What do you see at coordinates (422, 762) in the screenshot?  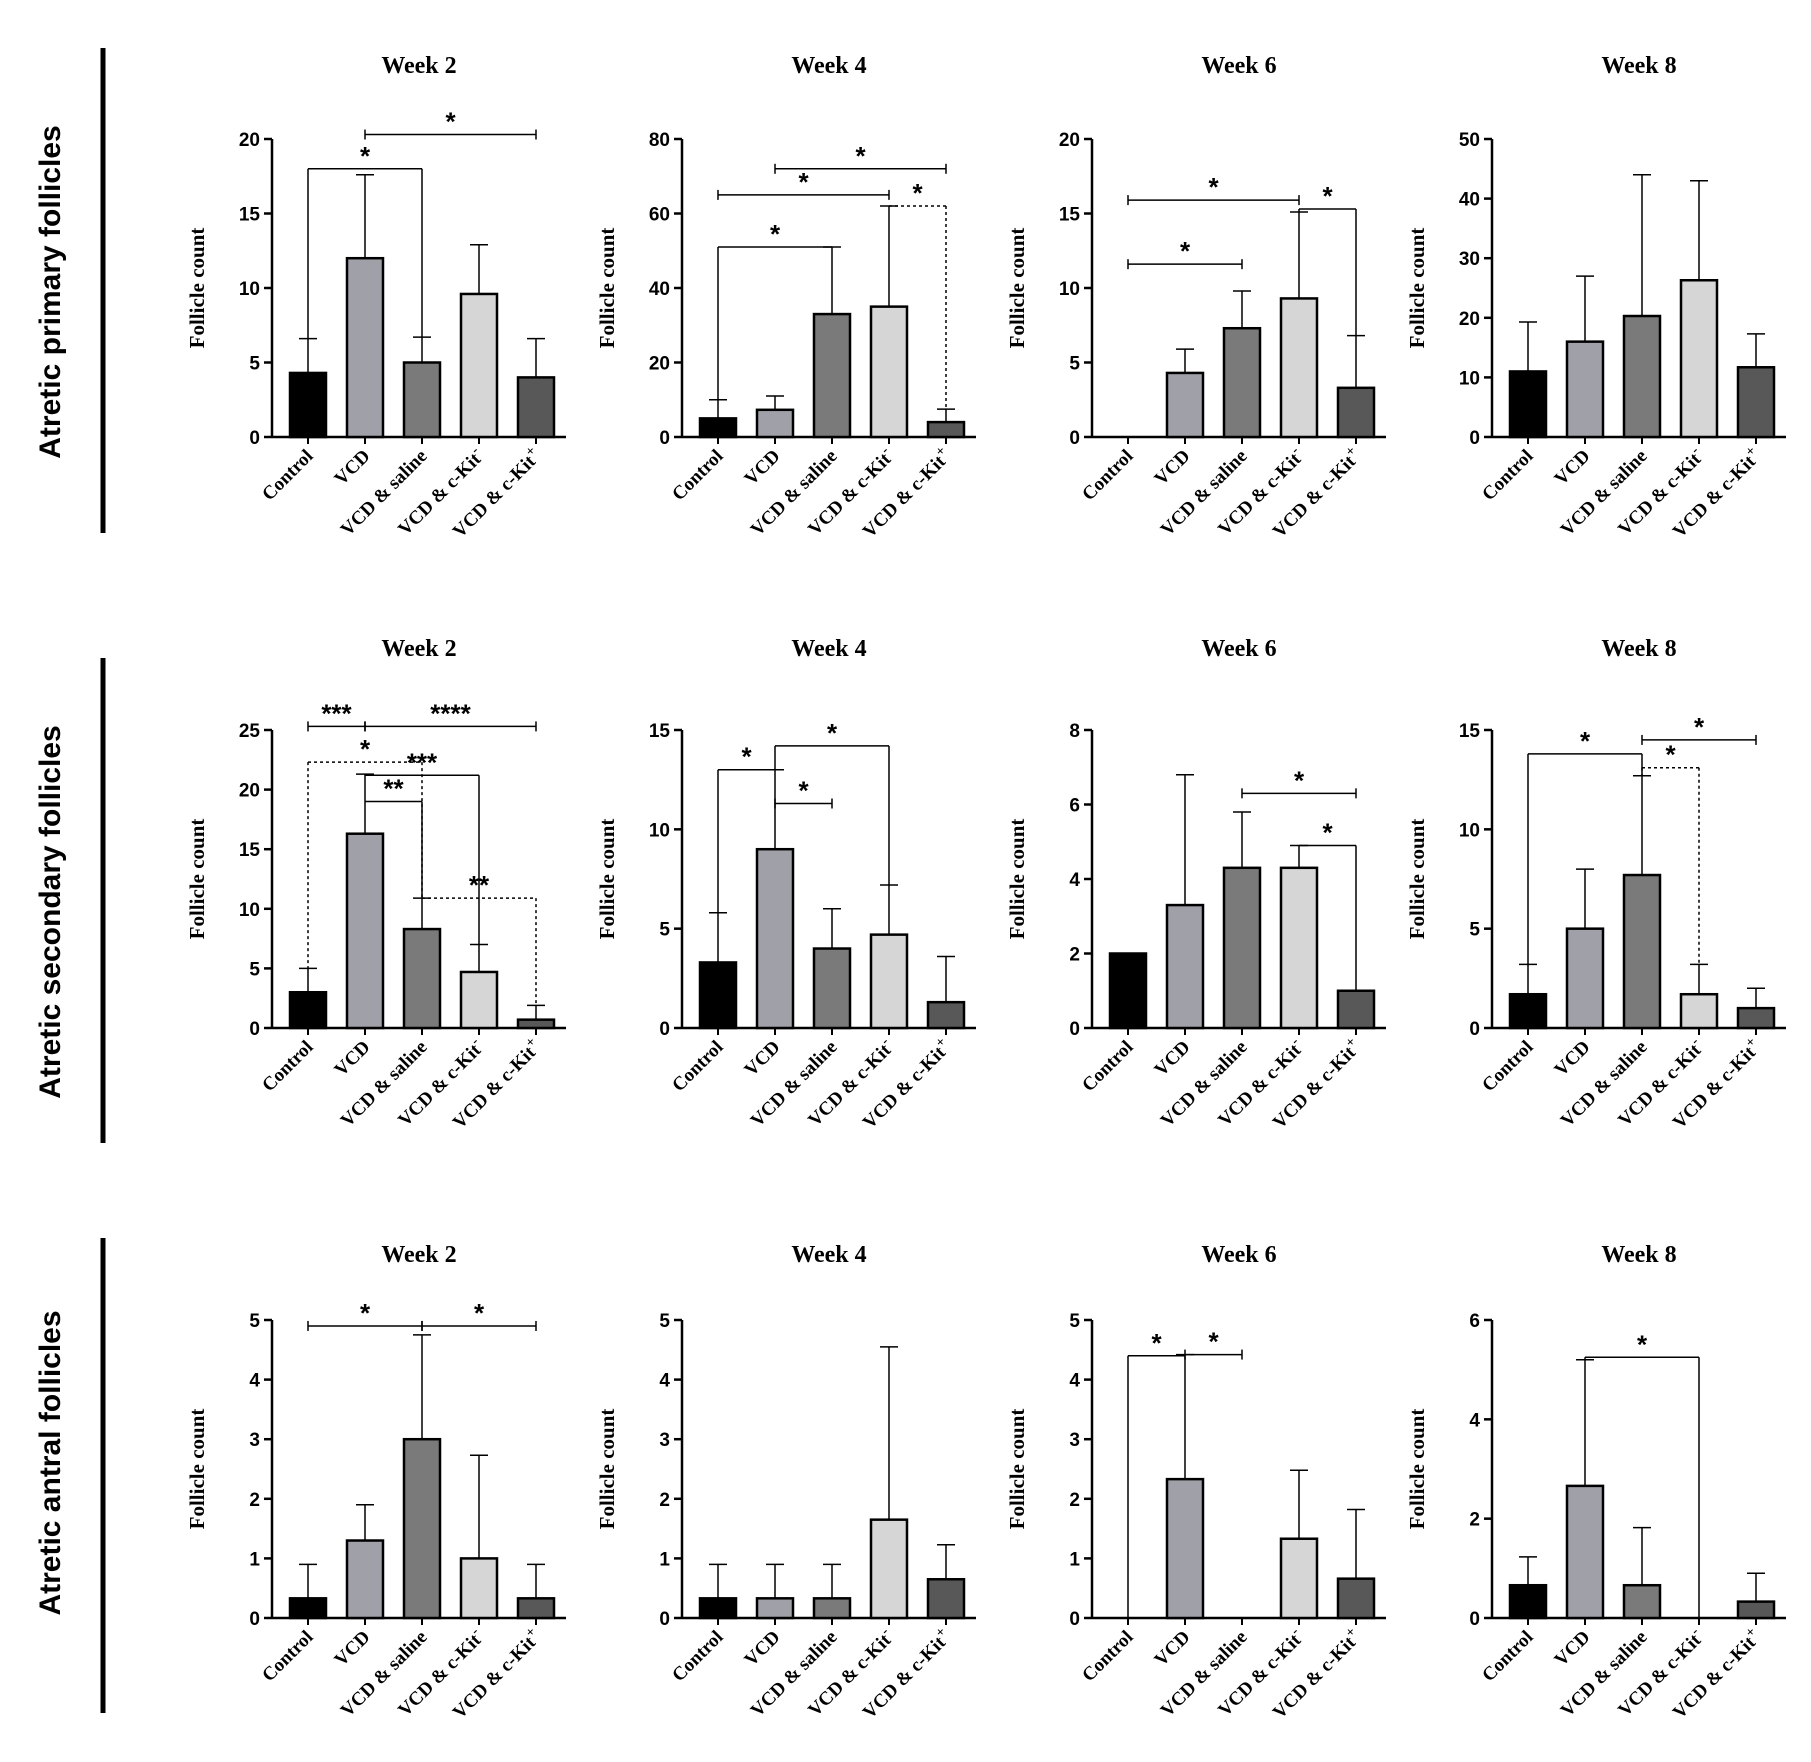 I see `significance-label: ***` at bounding box center [422, 762].